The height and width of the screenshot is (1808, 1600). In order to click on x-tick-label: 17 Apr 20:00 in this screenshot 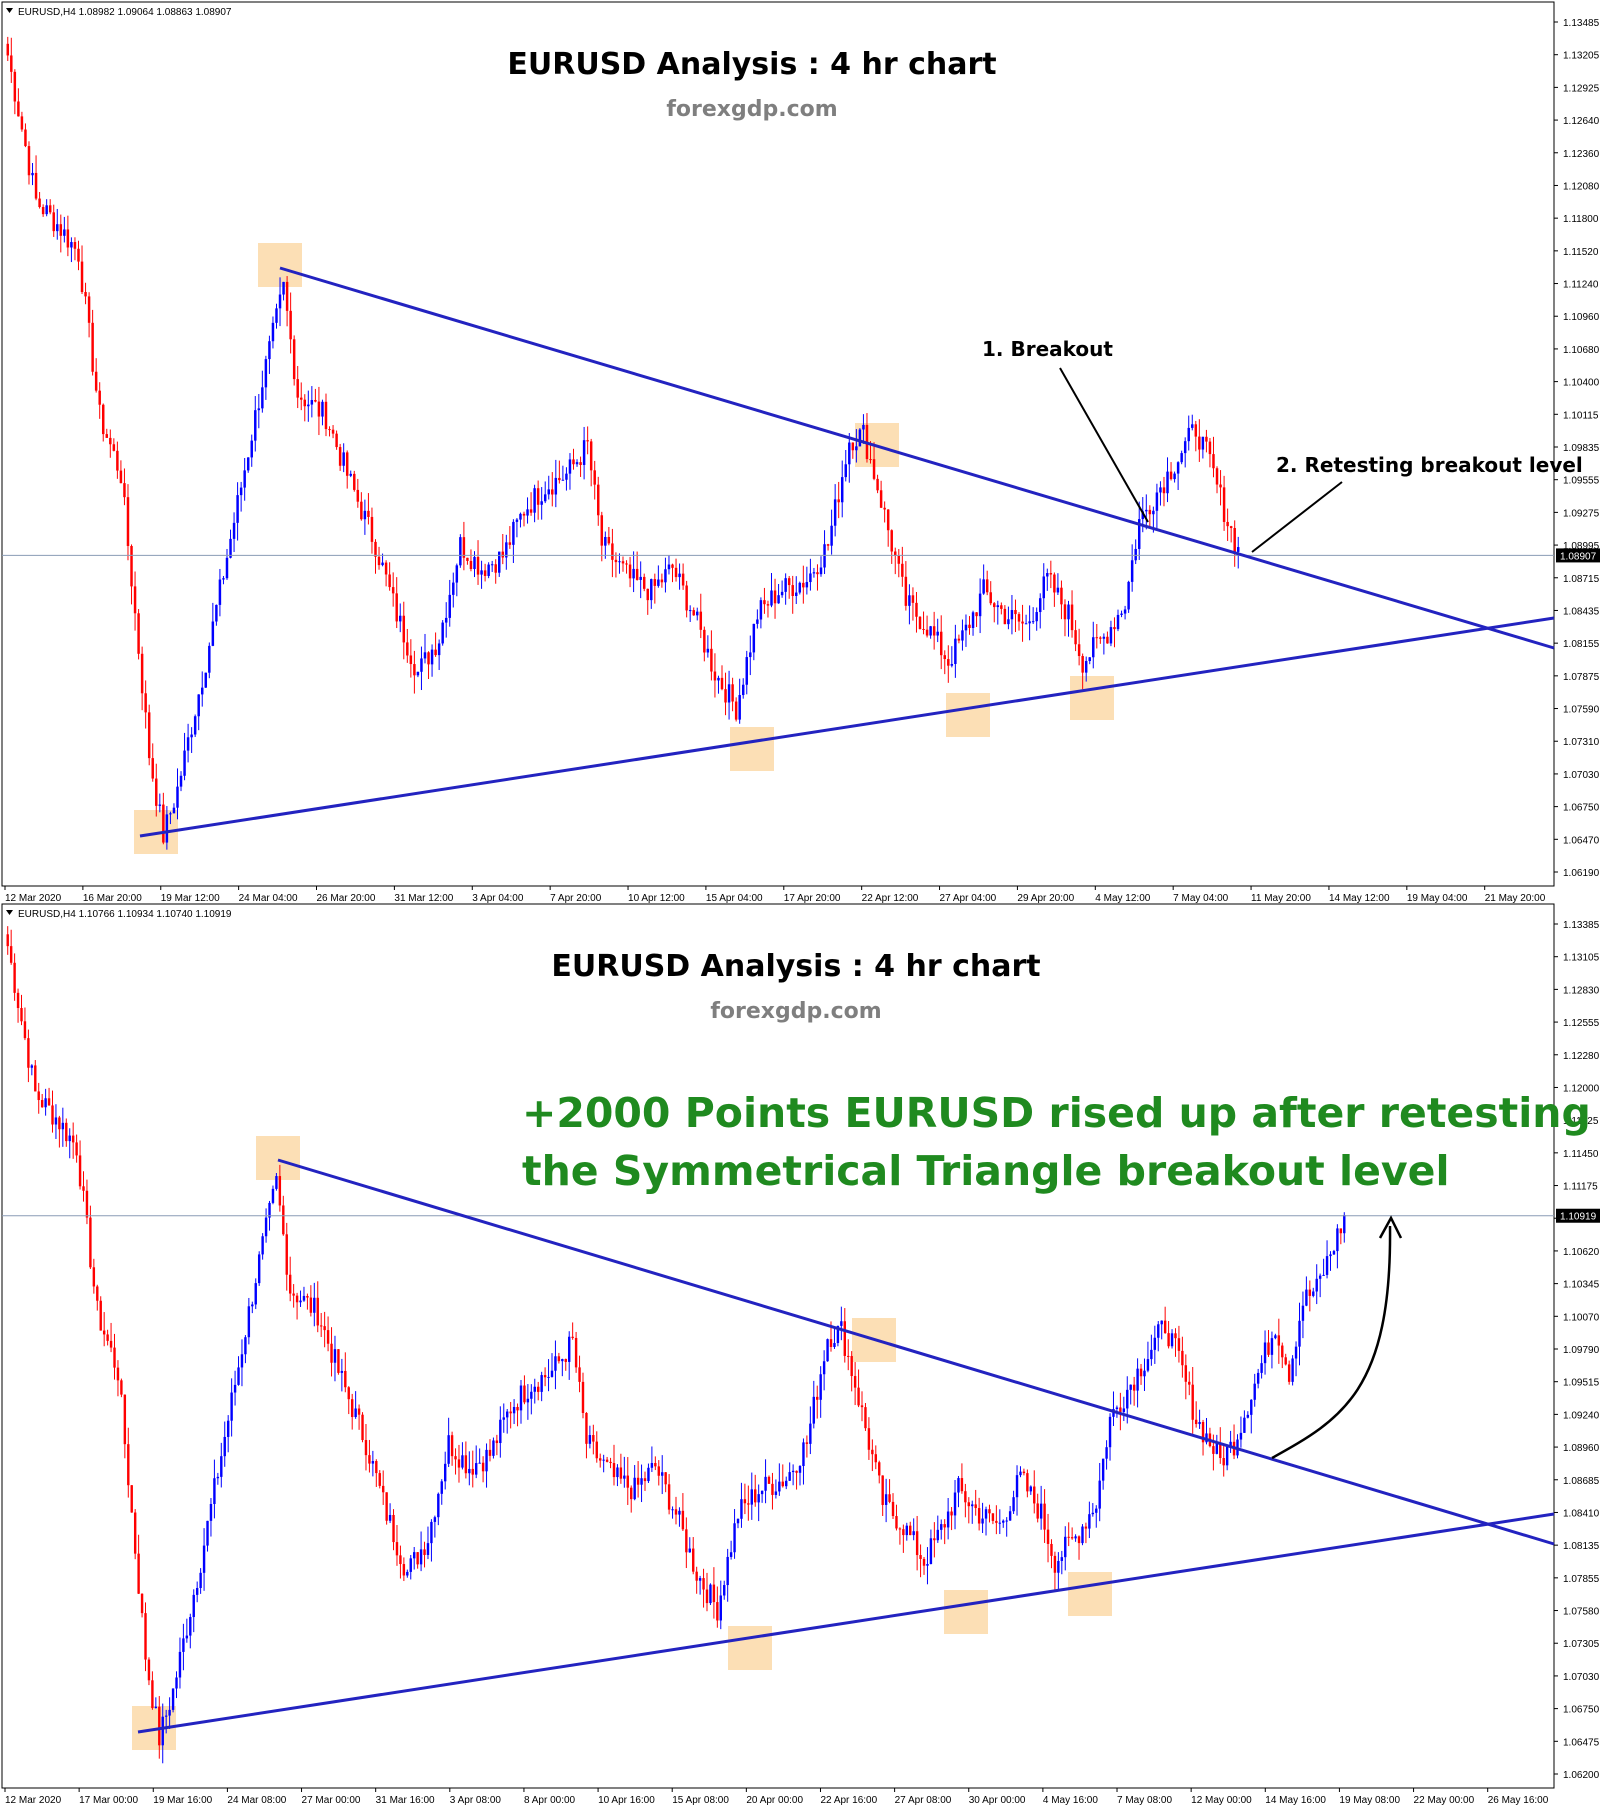, I will do `click(812, 898)`.